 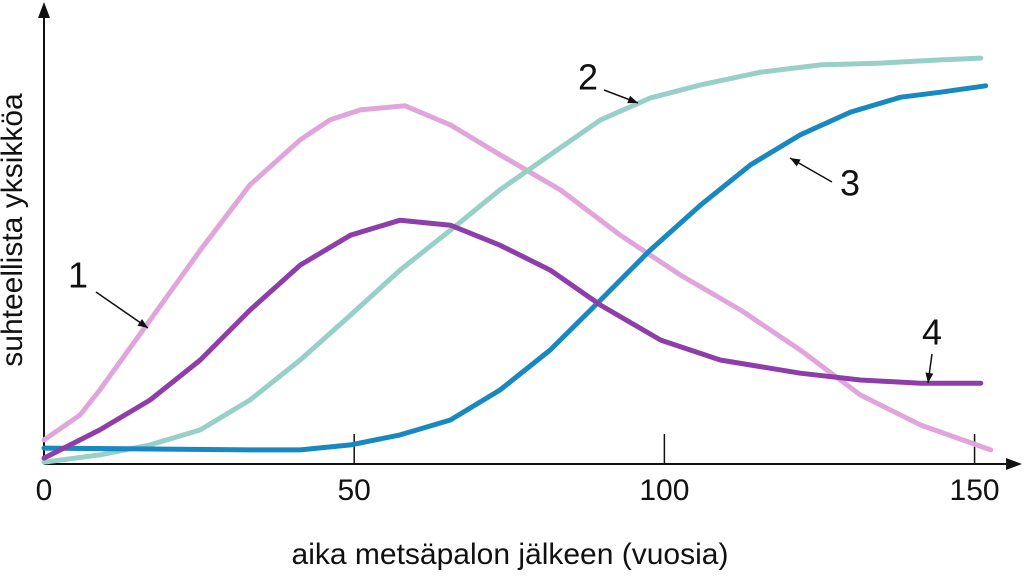 What do you see at coordinates (975, 490) in the screenshot?
I see `x-tick-label: 150` at bounding box center [975, 490].